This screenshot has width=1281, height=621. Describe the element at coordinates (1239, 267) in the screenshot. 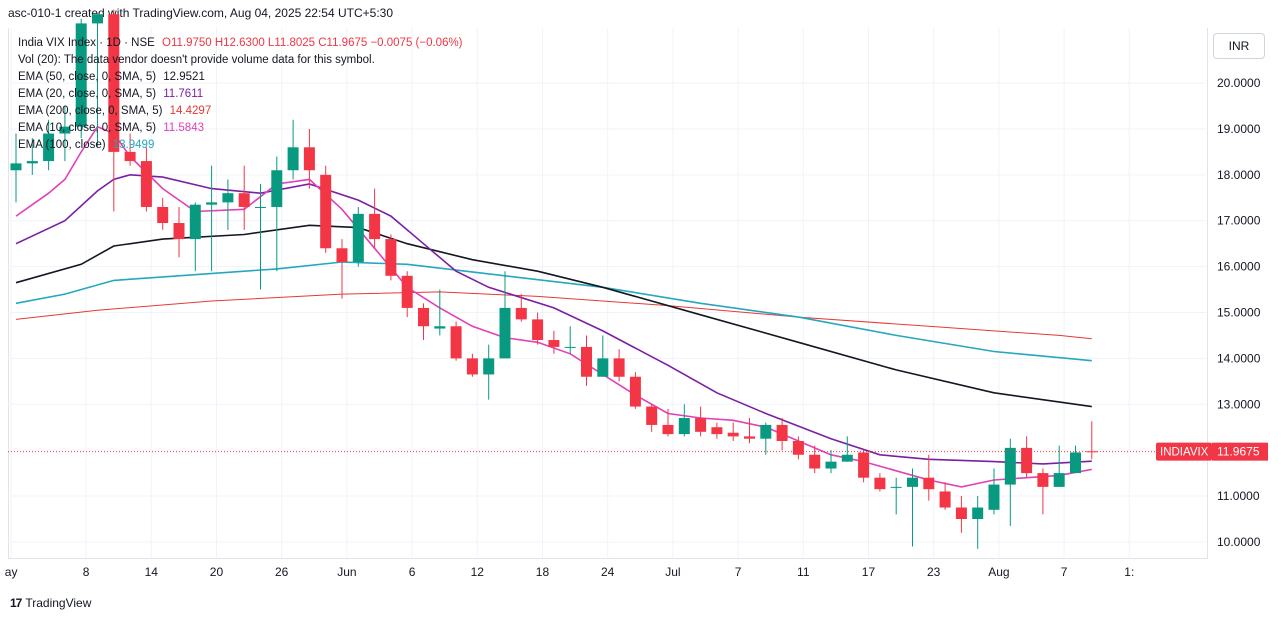

I see `y-tick-label: 16.0000` at that location.